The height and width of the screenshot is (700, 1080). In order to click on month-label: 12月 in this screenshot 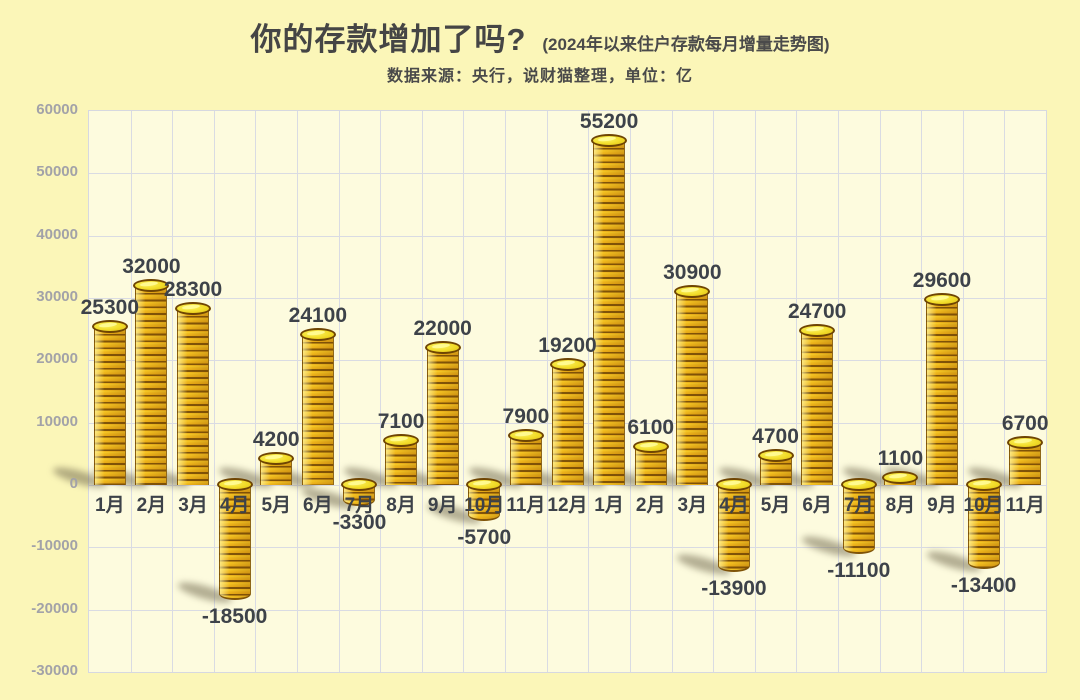, I will do `click(567, 505)`.